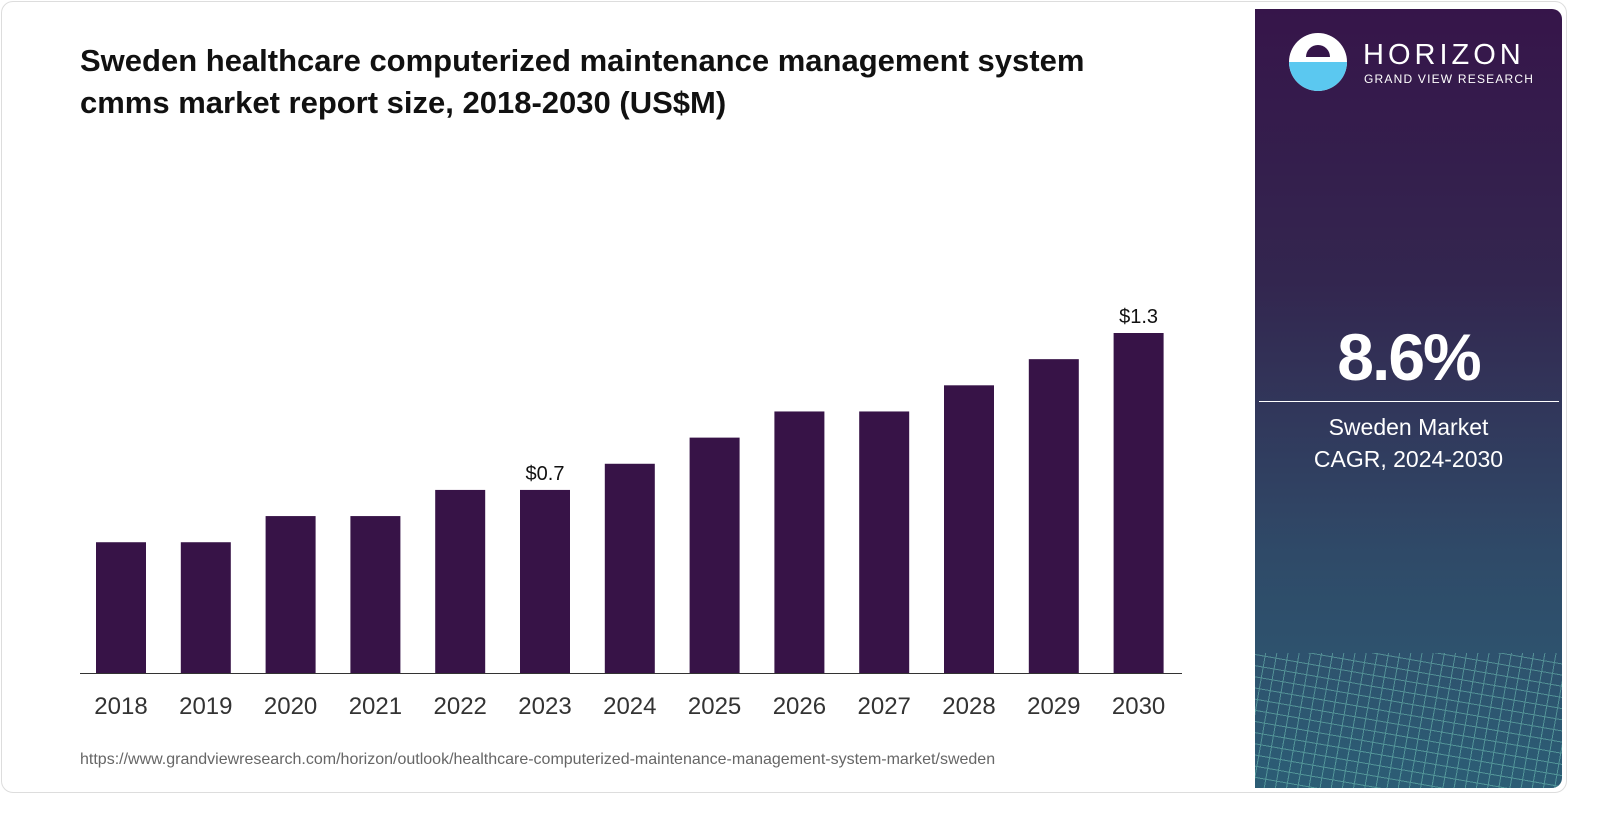 This screenshot has height=820, width=1620. Describe the element at coordinates (1053, 516) in the screenshot. I see `bar-2029` at that location.